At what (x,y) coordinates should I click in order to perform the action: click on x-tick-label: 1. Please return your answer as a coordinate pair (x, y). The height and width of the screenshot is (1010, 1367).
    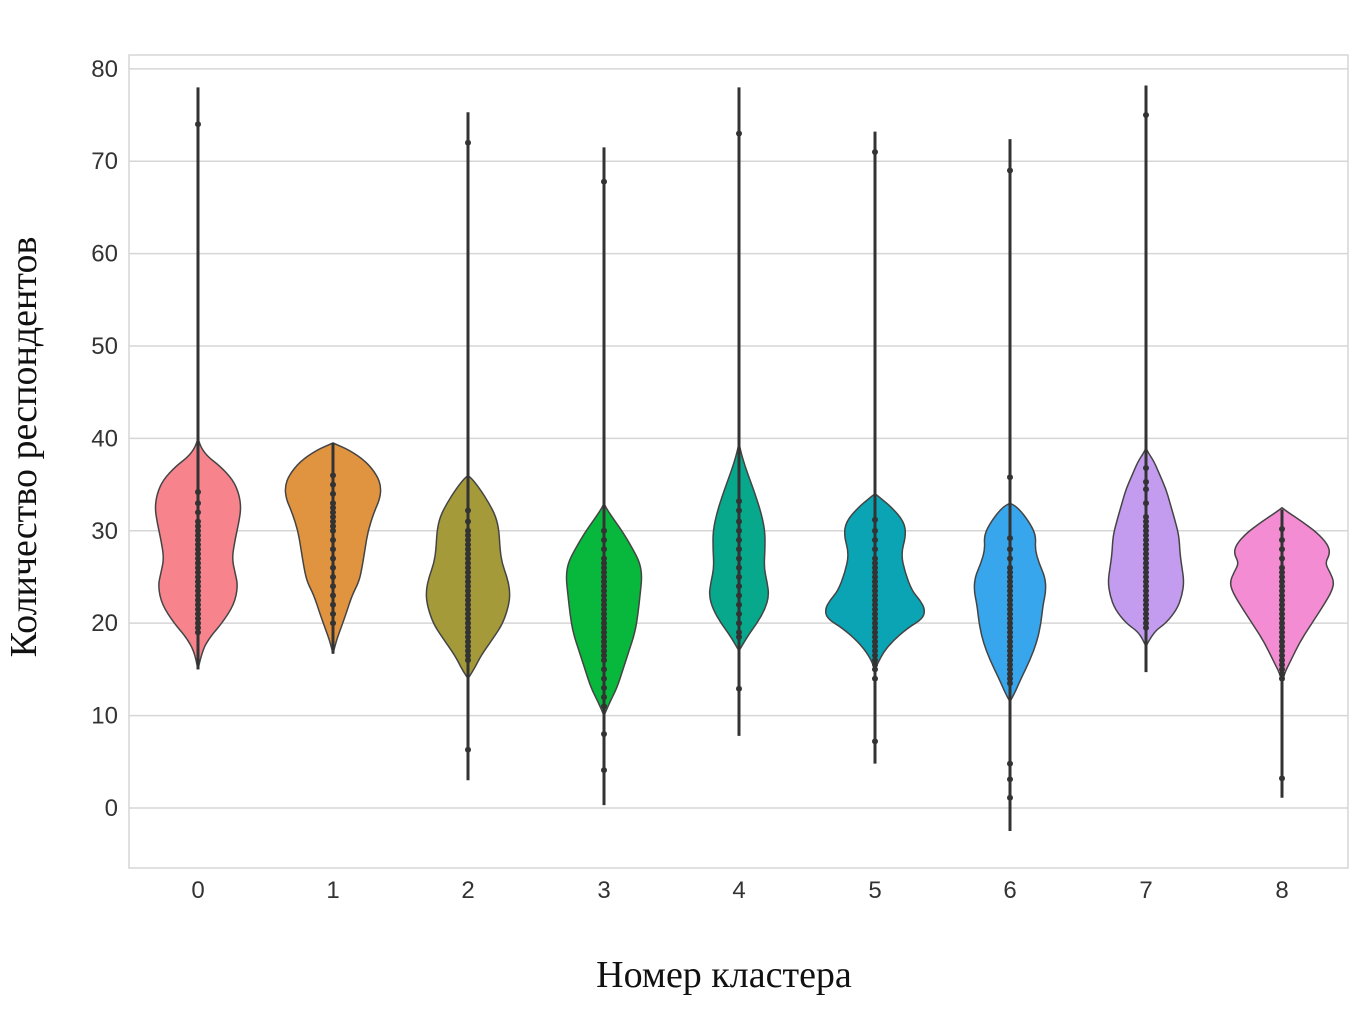
    Looking at the image, I should click on (332, 890).